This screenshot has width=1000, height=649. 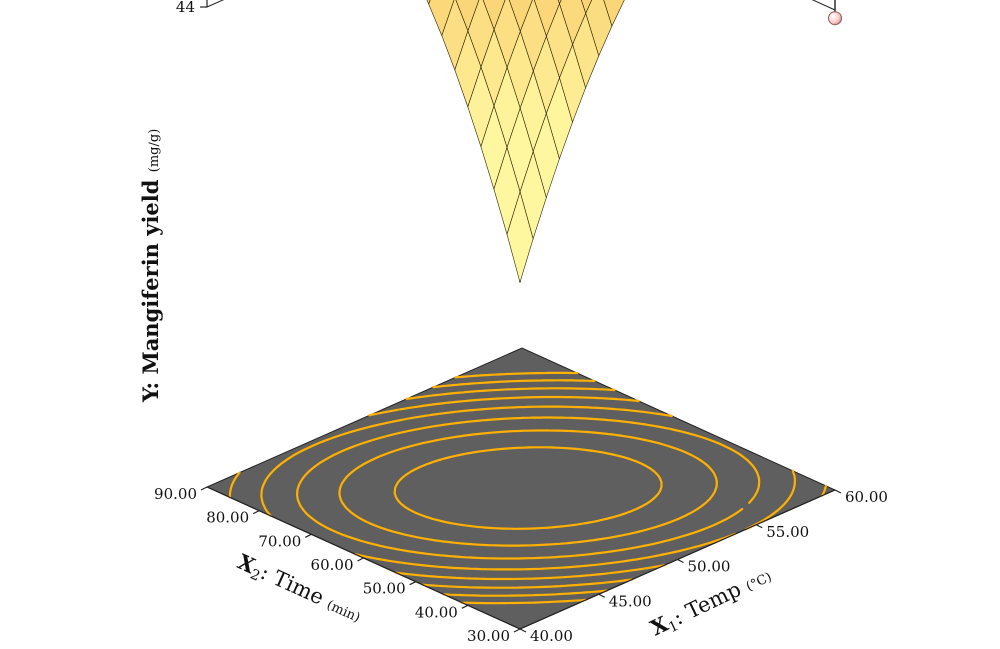 I want to click on back-left-wall, so click(x=215, y=4).